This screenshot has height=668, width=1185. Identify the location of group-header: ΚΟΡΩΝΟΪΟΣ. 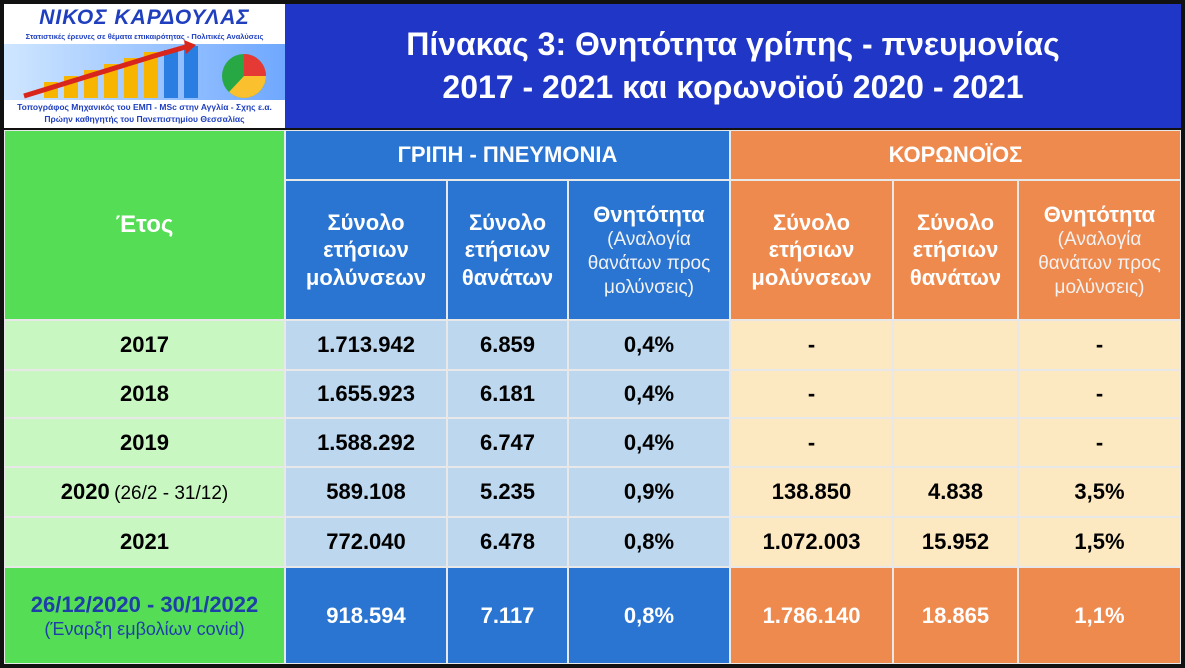
(955, 155).